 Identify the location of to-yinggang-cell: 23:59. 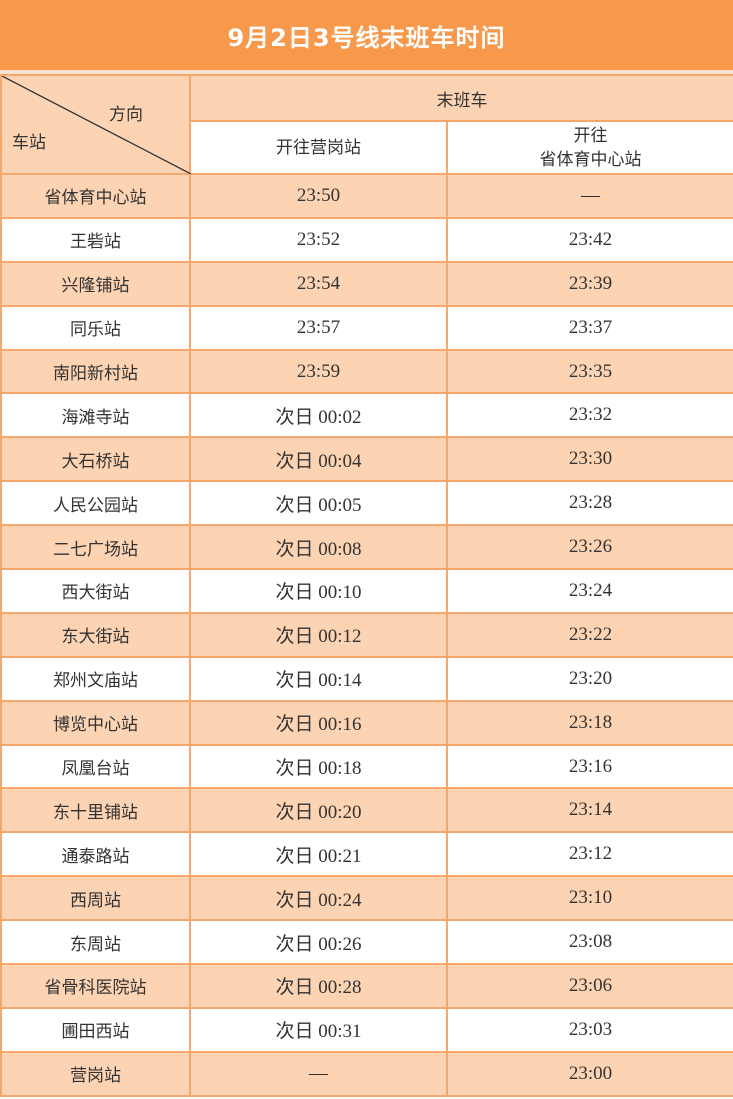
(318, 371).